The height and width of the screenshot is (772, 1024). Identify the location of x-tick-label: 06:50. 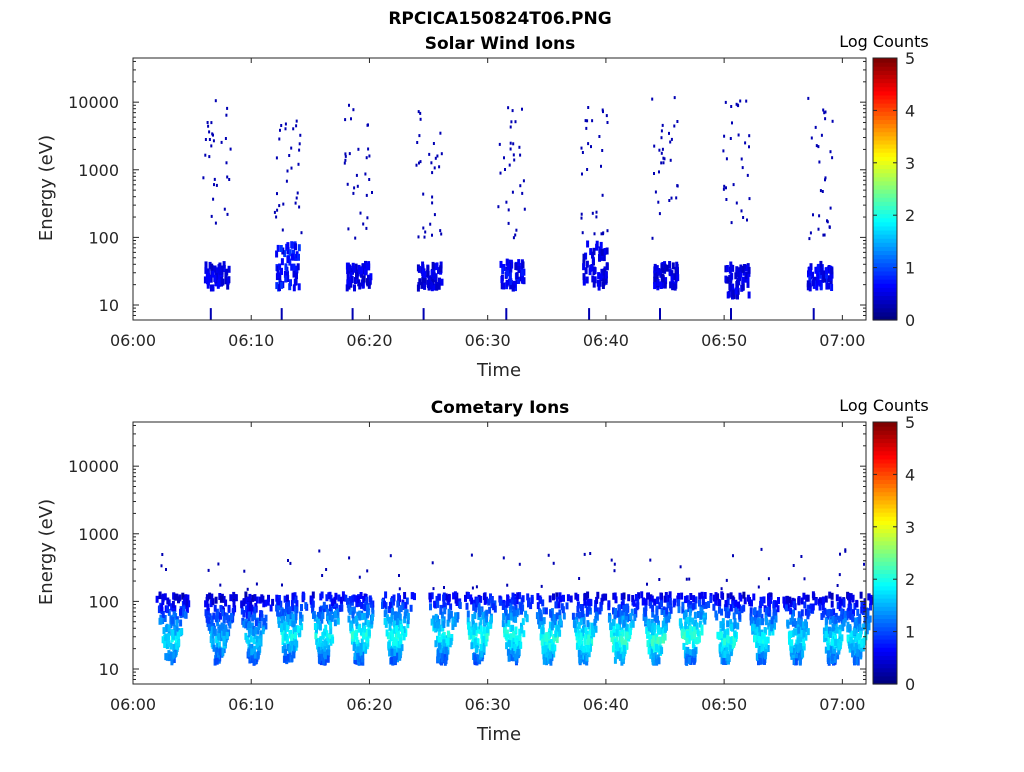
(724, 704).